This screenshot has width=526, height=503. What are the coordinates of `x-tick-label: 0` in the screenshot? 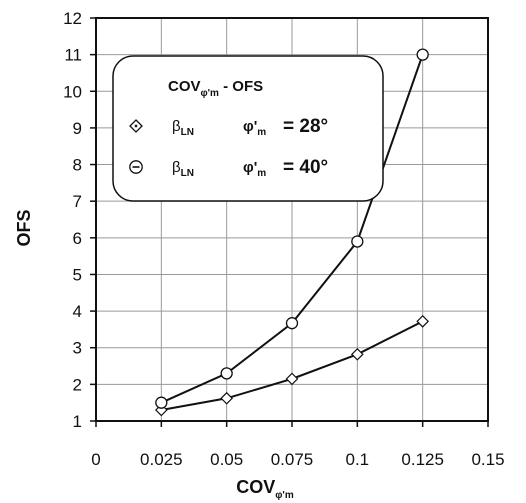 It's located at (95, 459).